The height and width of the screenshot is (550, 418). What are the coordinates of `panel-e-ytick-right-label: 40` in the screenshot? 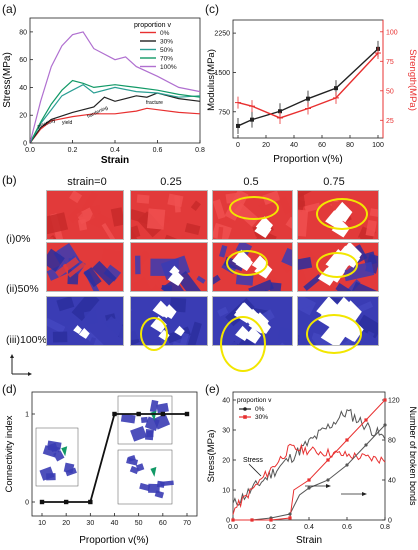 It's located at (392, 481).